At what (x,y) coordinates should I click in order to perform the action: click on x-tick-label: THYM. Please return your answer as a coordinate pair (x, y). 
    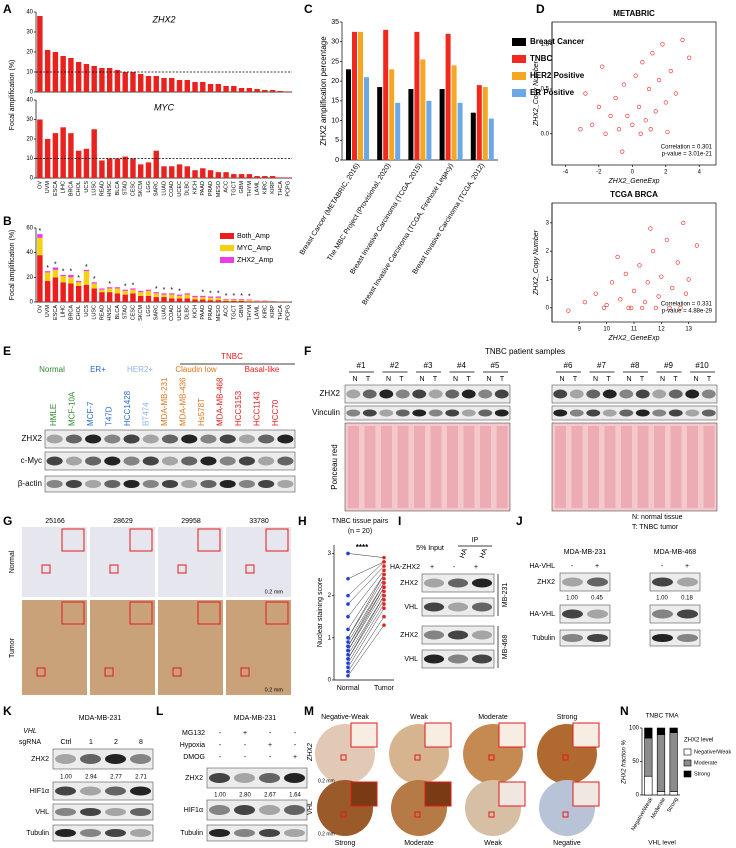
    Looking at the image, I should click on (250, 189).